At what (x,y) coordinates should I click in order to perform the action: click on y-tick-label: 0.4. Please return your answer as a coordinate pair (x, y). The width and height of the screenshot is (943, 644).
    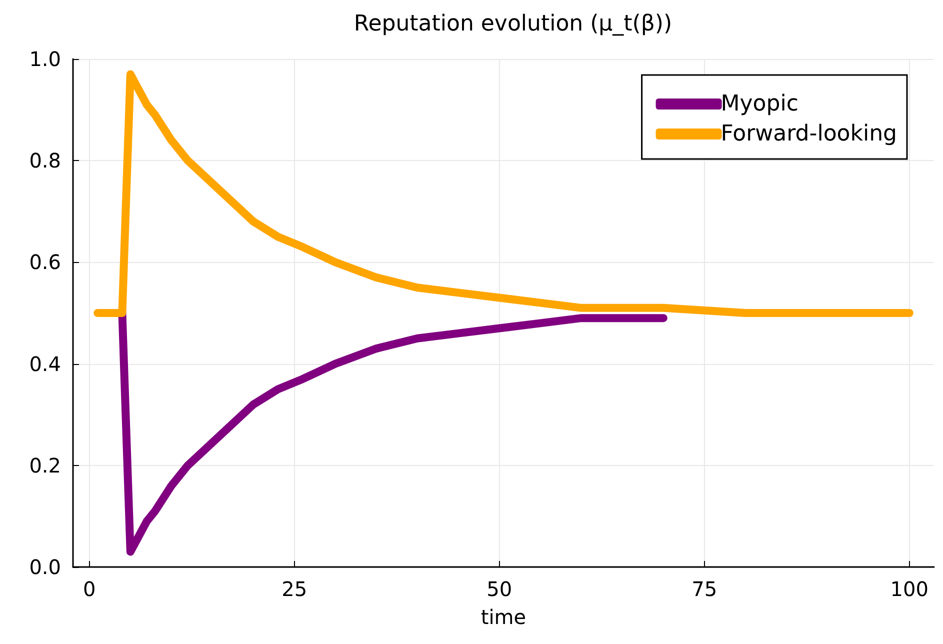
    Looking at the image, I should click on (45, 364).